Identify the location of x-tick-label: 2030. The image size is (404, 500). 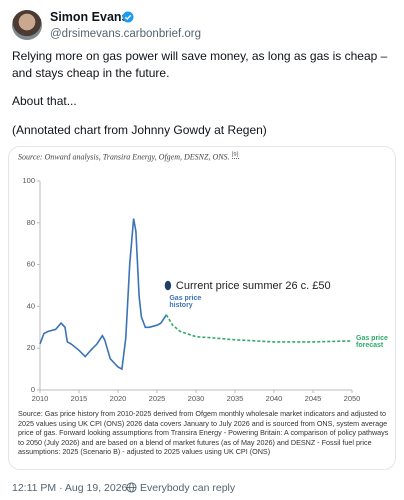
(196, 398).